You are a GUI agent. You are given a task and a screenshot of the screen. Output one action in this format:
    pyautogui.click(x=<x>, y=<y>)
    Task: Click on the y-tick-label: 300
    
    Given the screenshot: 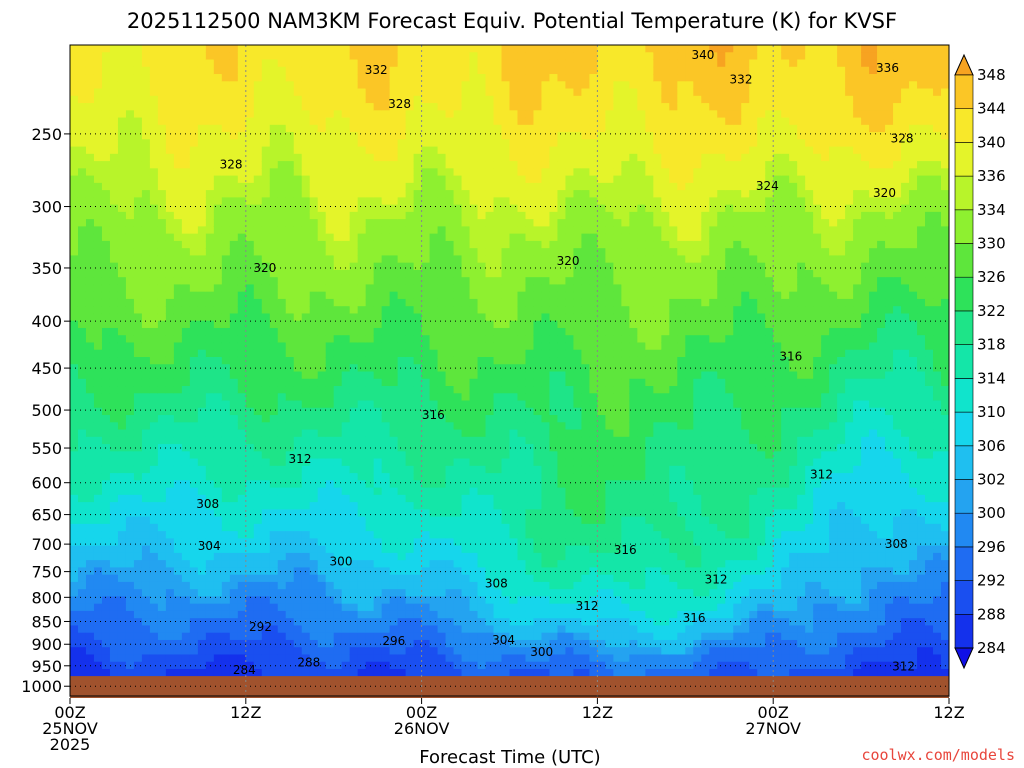 What is the action you would take?
    pyautogui.click(x=46, y=207)
    